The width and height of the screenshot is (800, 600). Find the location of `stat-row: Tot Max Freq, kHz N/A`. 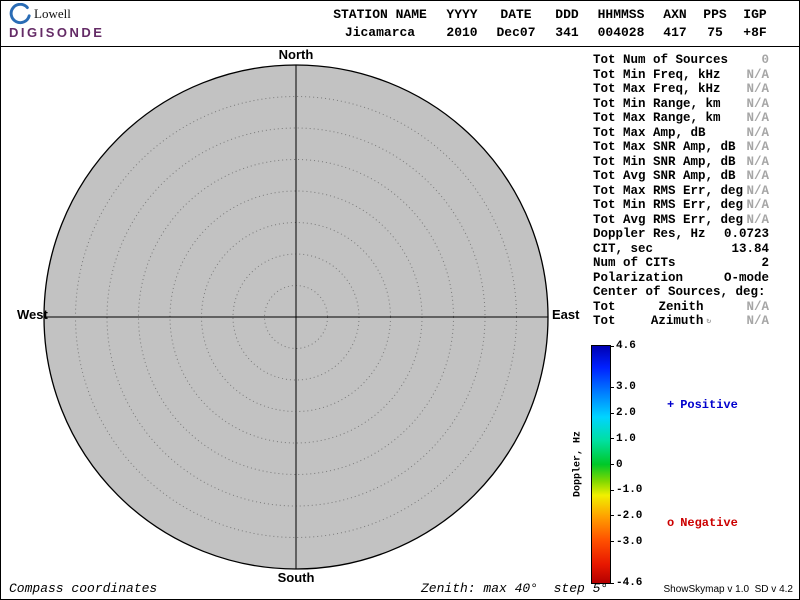

stat-row: Tot Max Freq, kHz N/A is located at coordinates (681, 89).